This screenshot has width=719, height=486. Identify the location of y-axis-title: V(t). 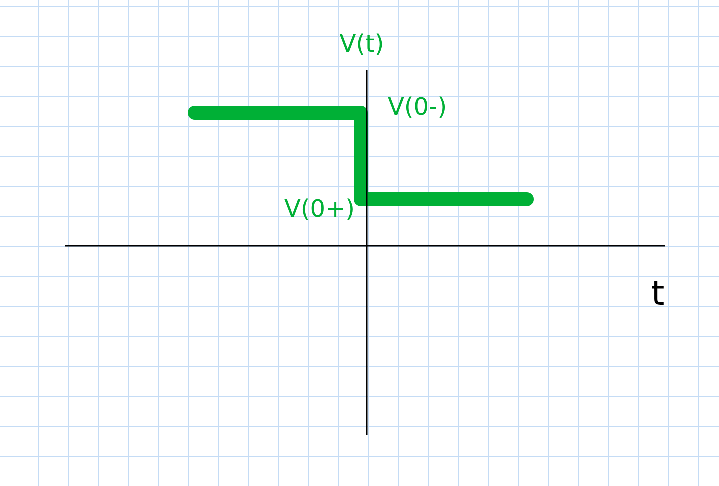
(362, 44).